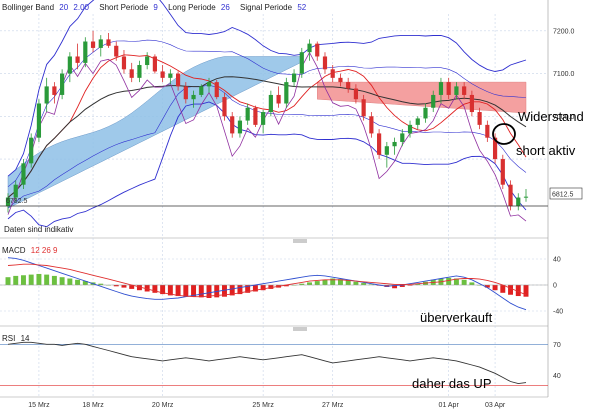  Describe the element at coordinates (495, 405) in the screenshot. I see `x-tick-label: 03 Apr` at that location.